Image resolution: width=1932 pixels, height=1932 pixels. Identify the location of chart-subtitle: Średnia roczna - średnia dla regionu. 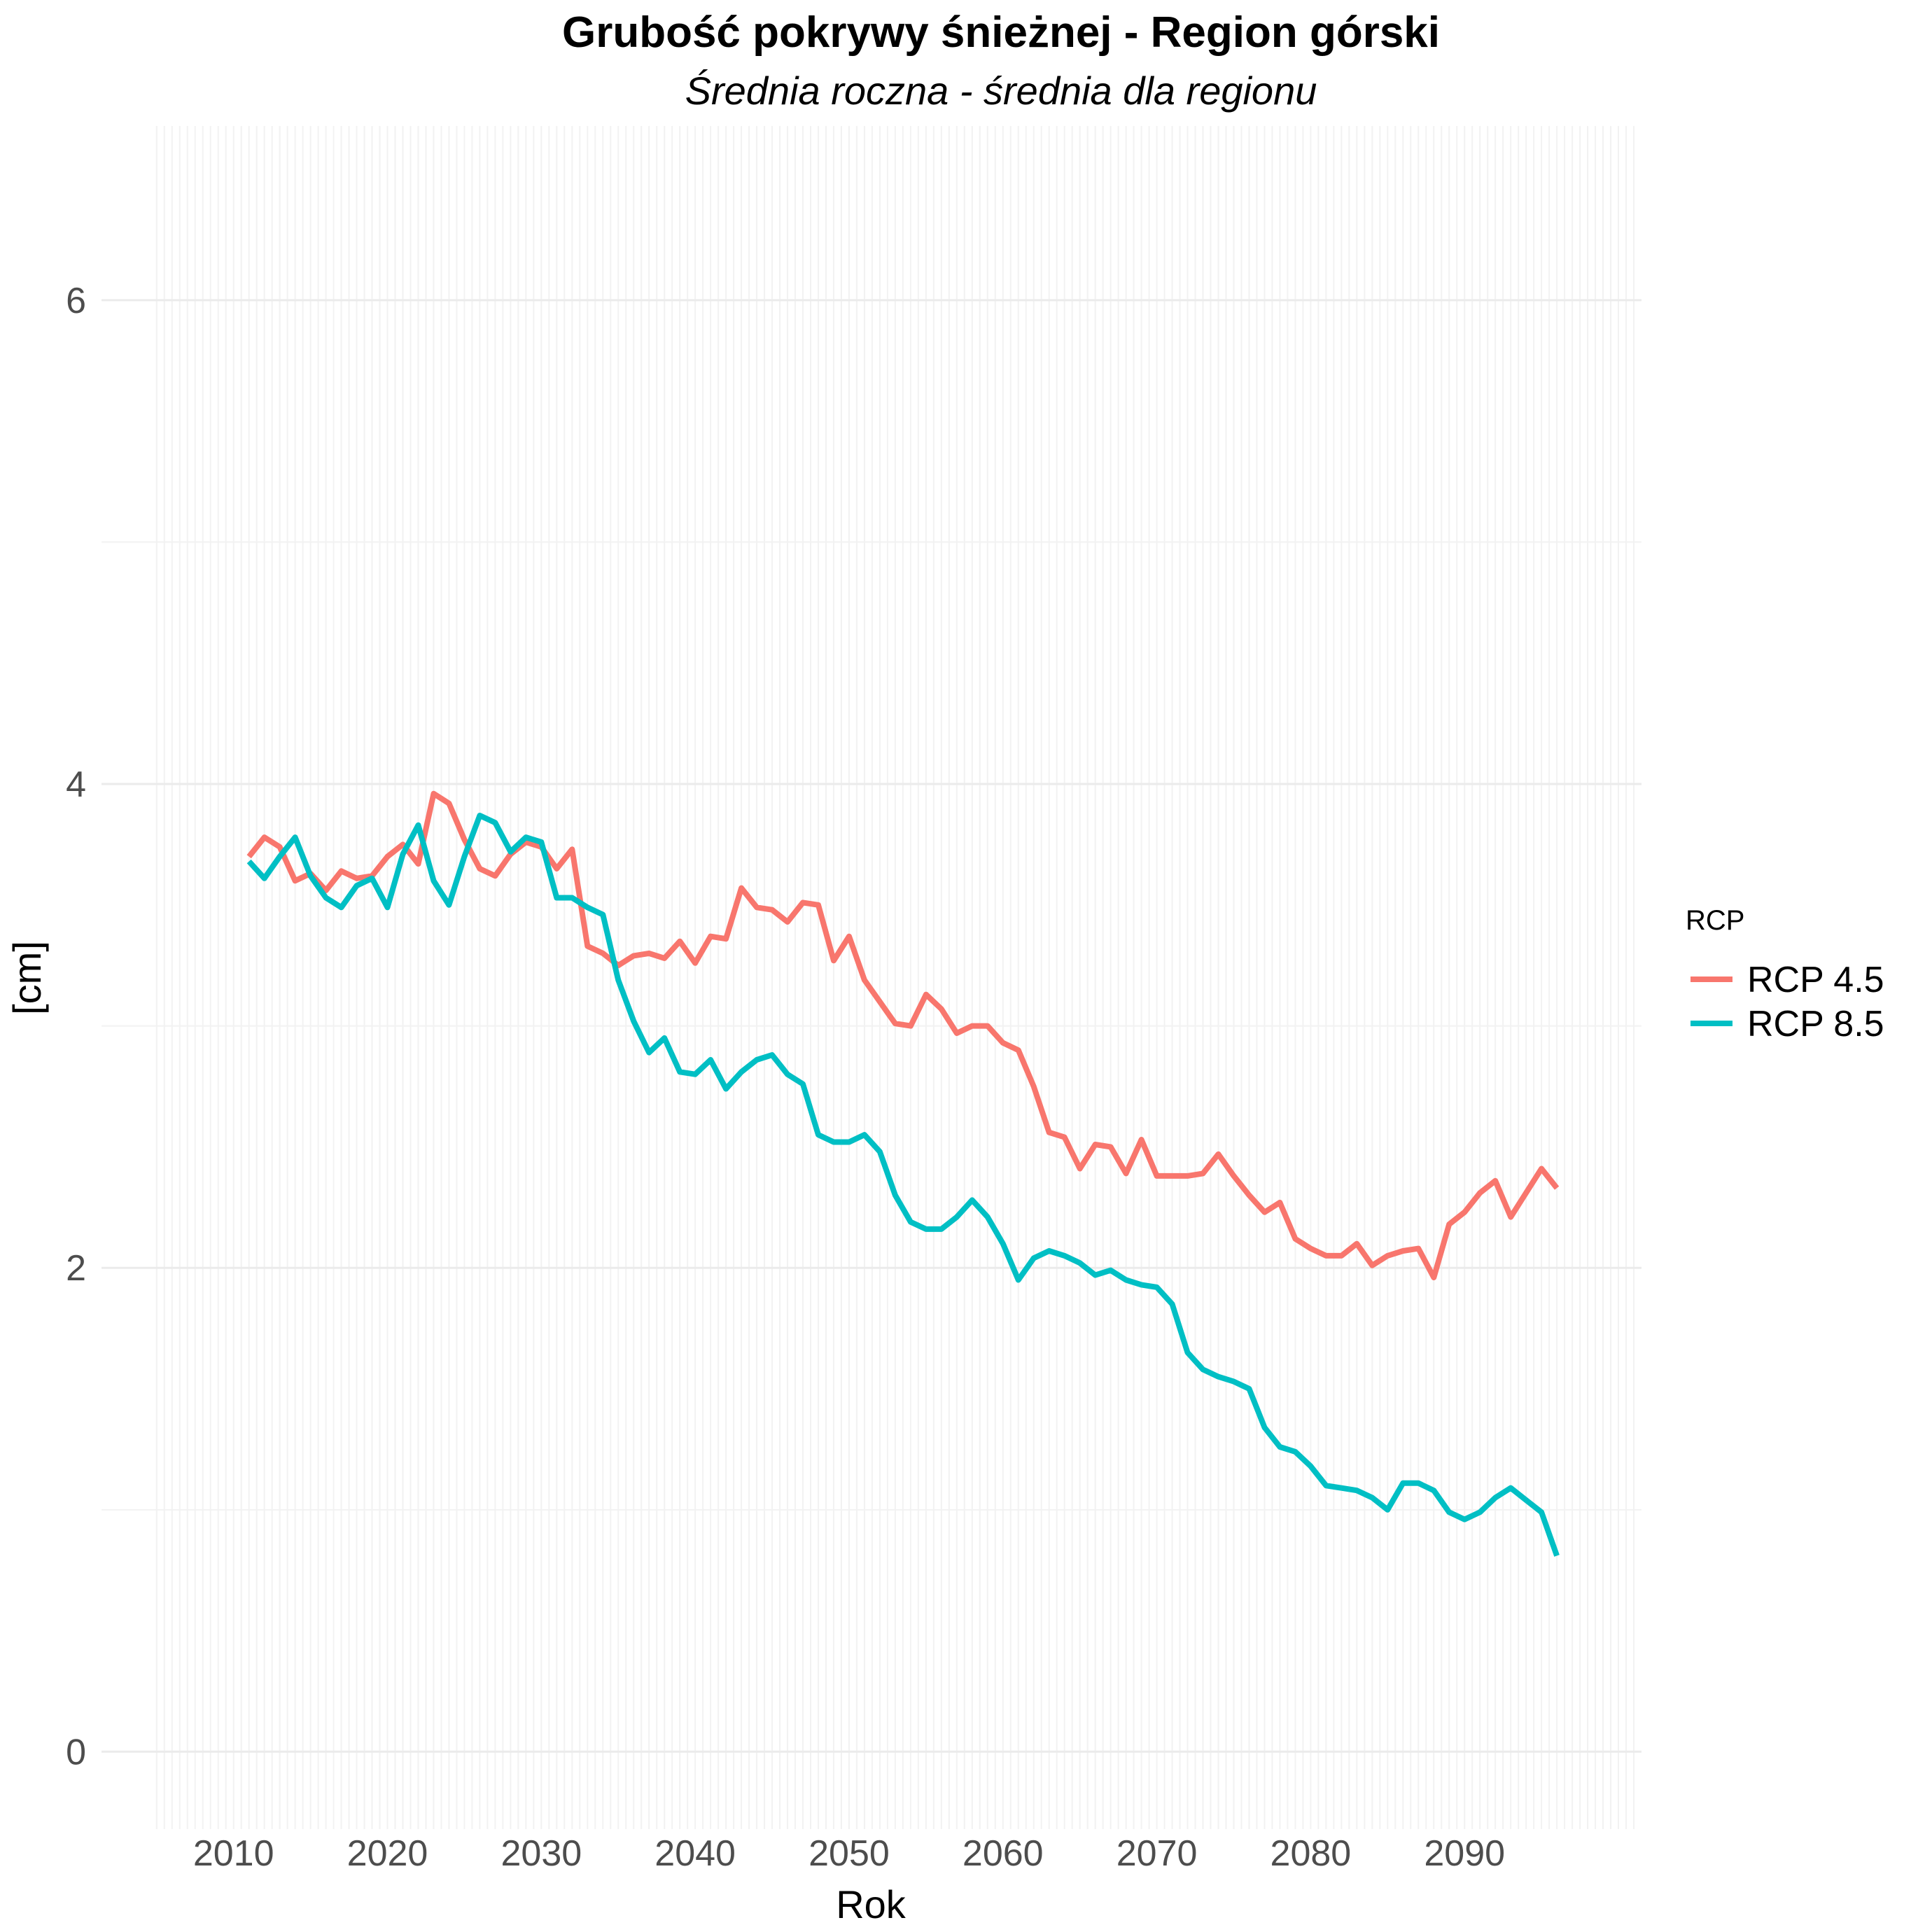
(1001, 91).